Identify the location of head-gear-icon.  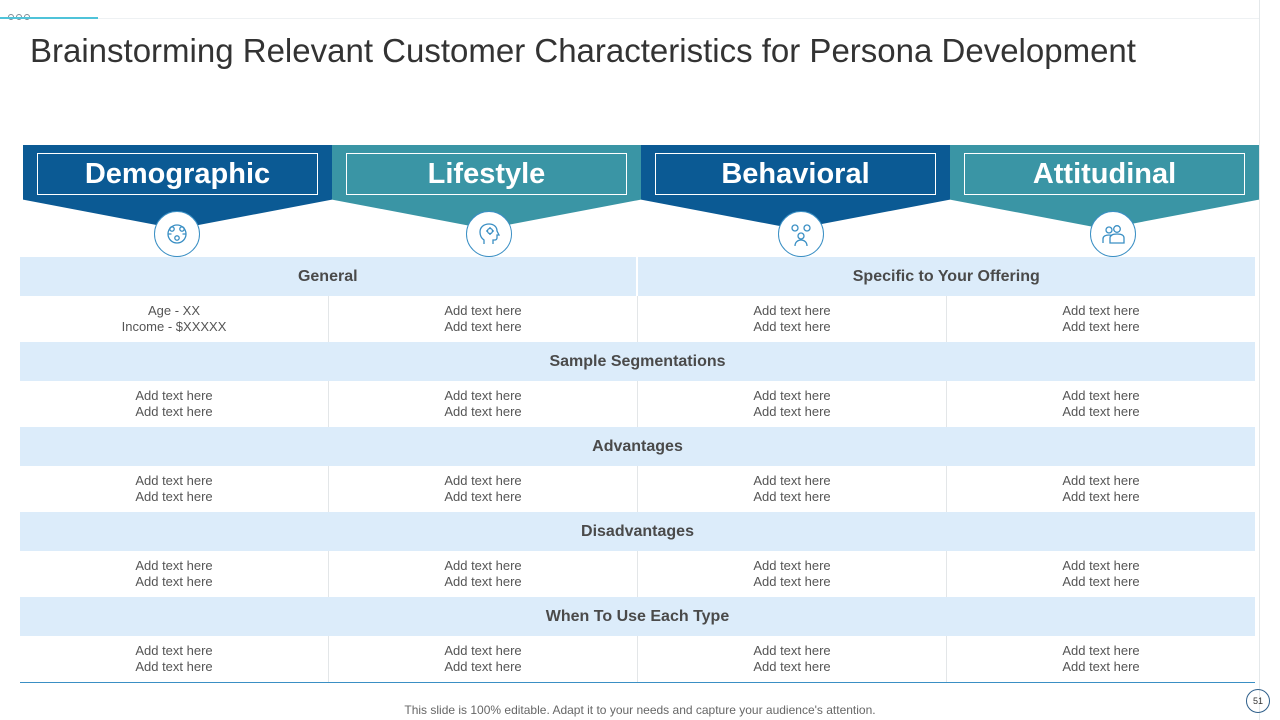
(489, 234).